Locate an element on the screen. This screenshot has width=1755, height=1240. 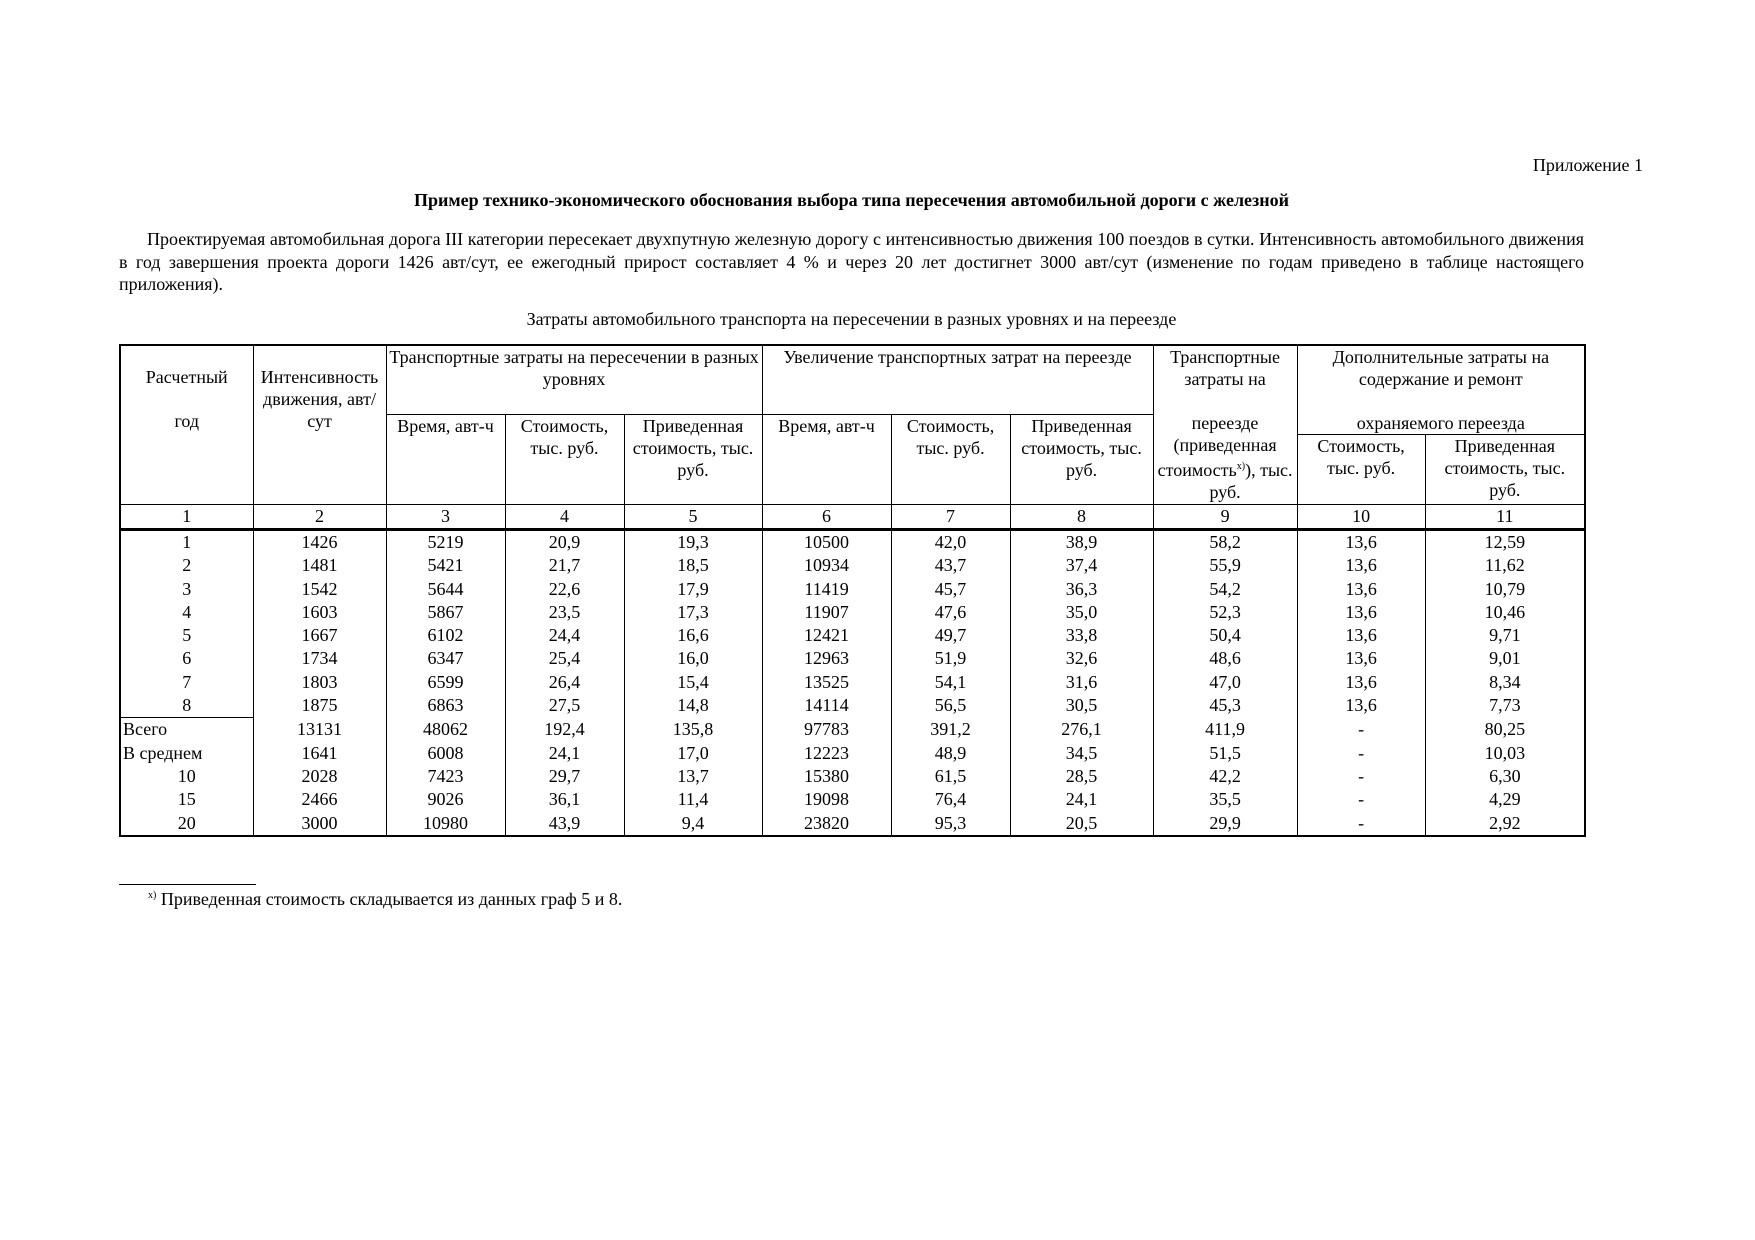
table-cell: 9,71 is located at coordinates (1505, 636).